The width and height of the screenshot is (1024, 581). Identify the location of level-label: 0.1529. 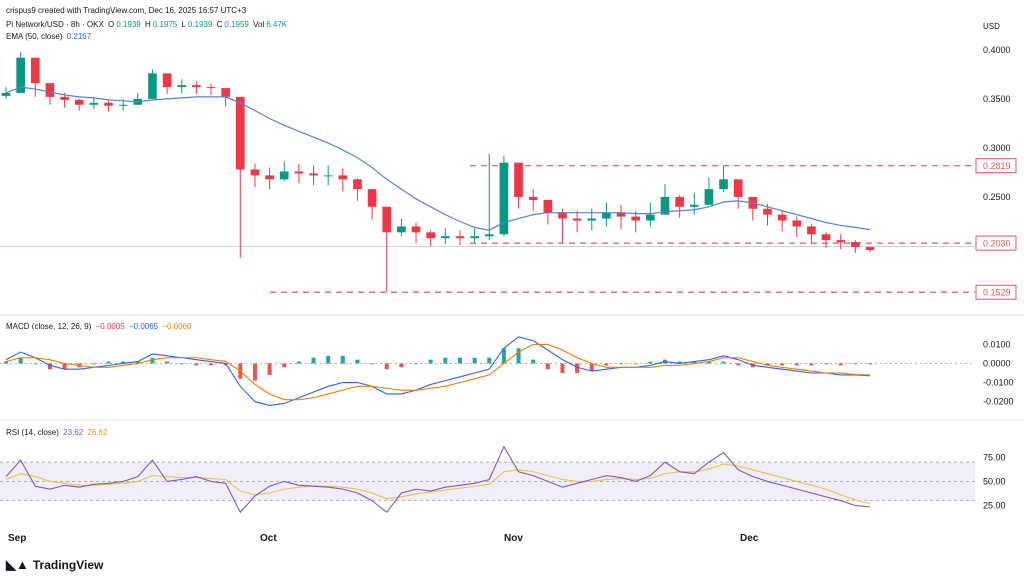
(997, 293).